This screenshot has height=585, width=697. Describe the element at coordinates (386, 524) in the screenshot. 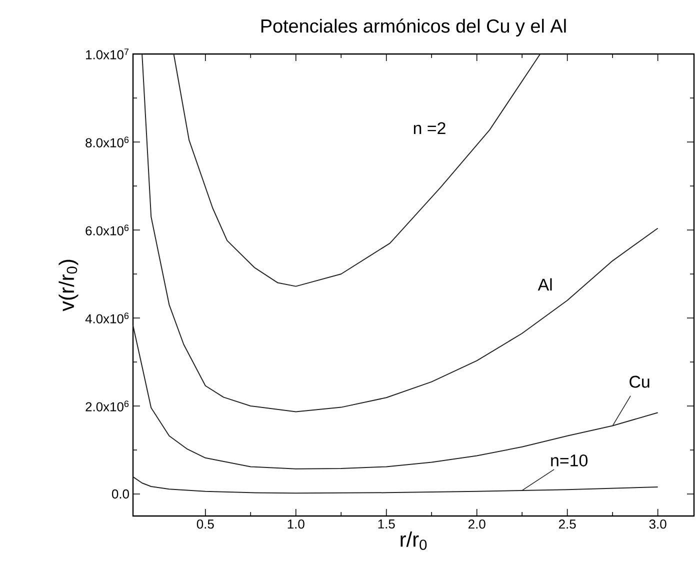

I see `x-tick-label: 1.5` at that location.